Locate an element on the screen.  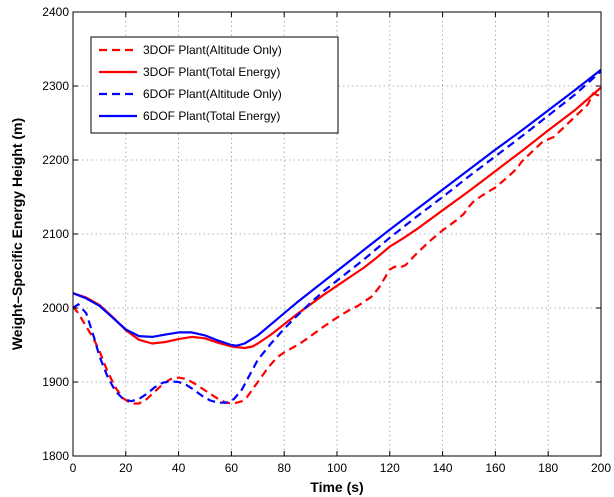
x-tick-label: 80 is located at coordinates (285, 468).